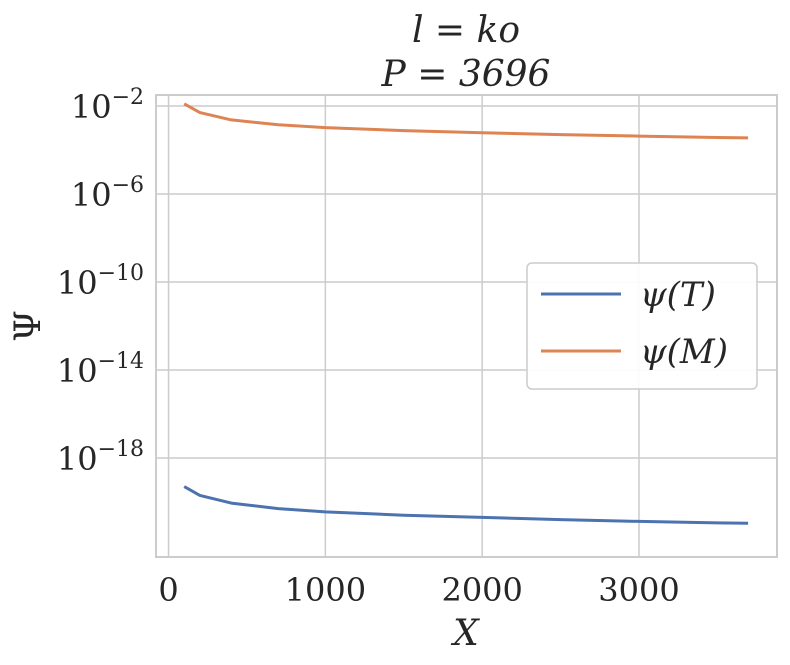  Describe the element at coordinates (466, 121) in the screenshot. I see `series-line-psi-m` at that location.